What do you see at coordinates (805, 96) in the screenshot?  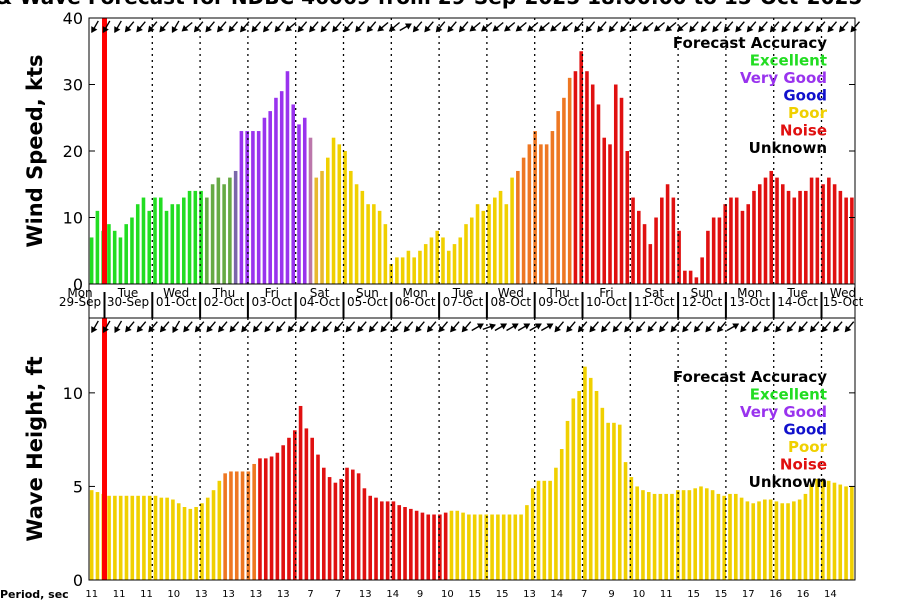 I see `legend-item-good: Good` at bounding box center [805, 96].